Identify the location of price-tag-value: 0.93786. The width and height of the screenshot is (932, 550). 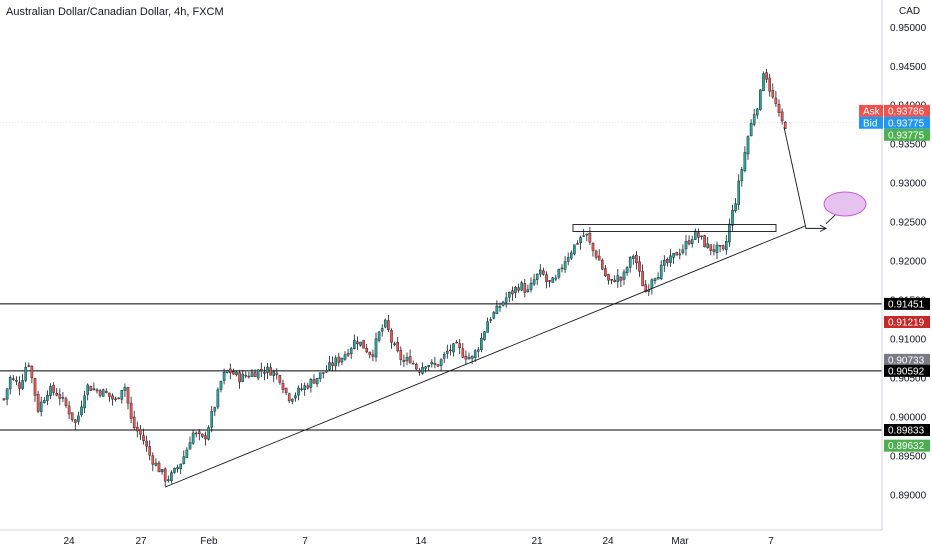
(906, 111).